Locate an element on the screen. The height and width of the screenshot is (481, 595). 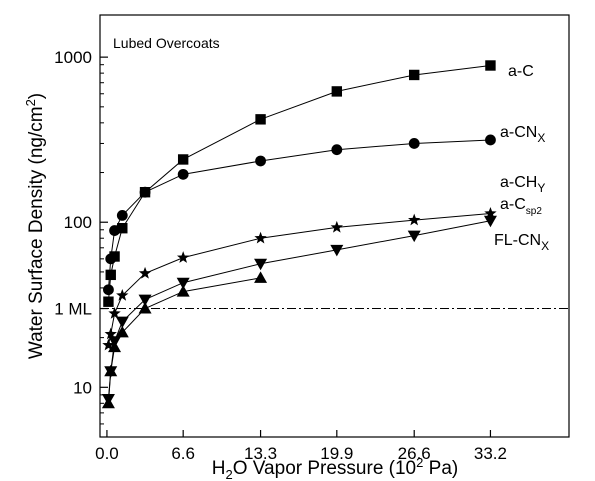
y-tick-label: 1000 is located at coordinates (73, 57).